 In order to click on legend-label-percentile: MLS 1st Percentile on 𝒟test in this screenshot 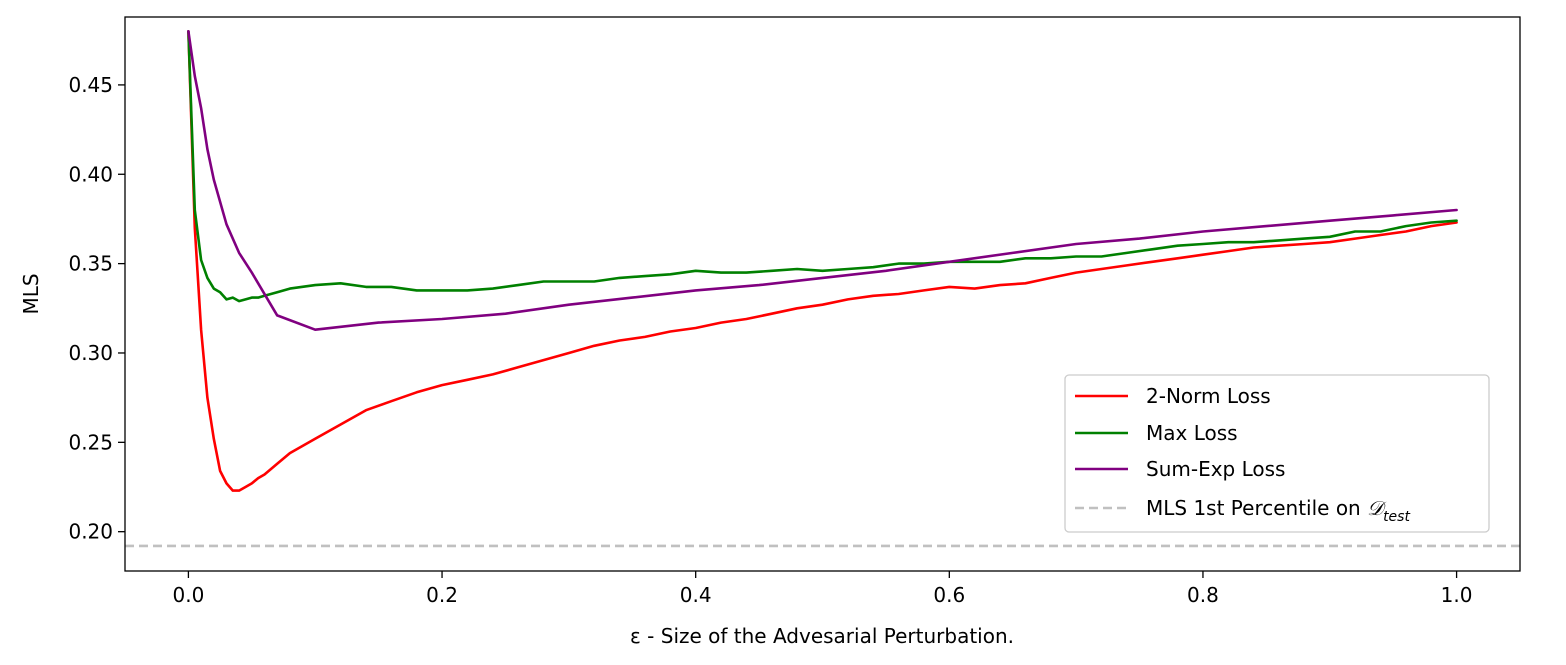, I will do `click(1278, 510)`.